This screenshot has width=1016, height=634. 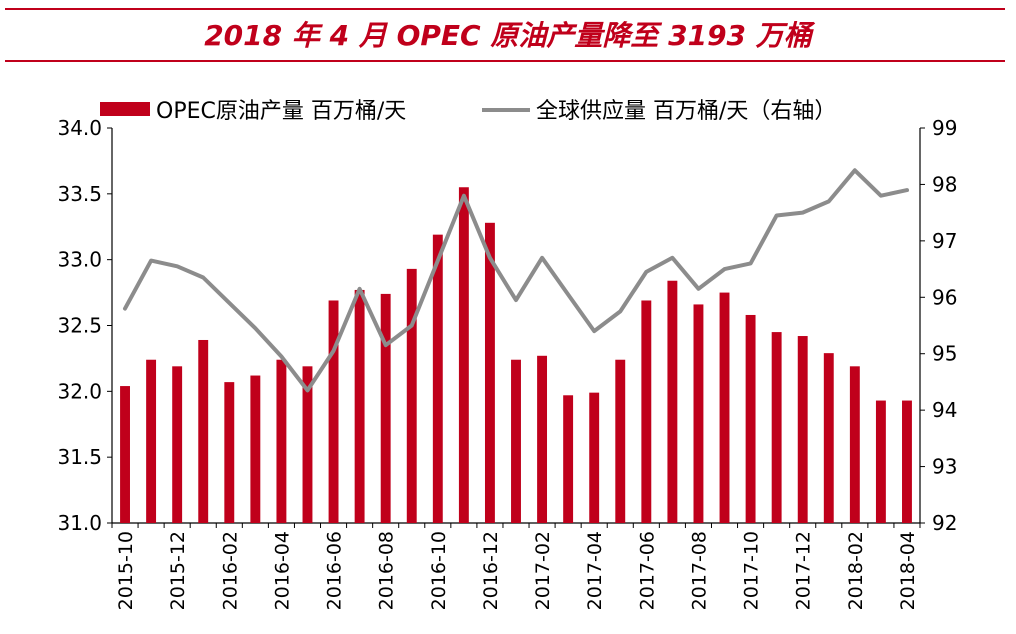 What do you see at coordinates (79, 128) in the screenshot?
I see `left-tick-label: 34.0` at bounding box center [79, 128].